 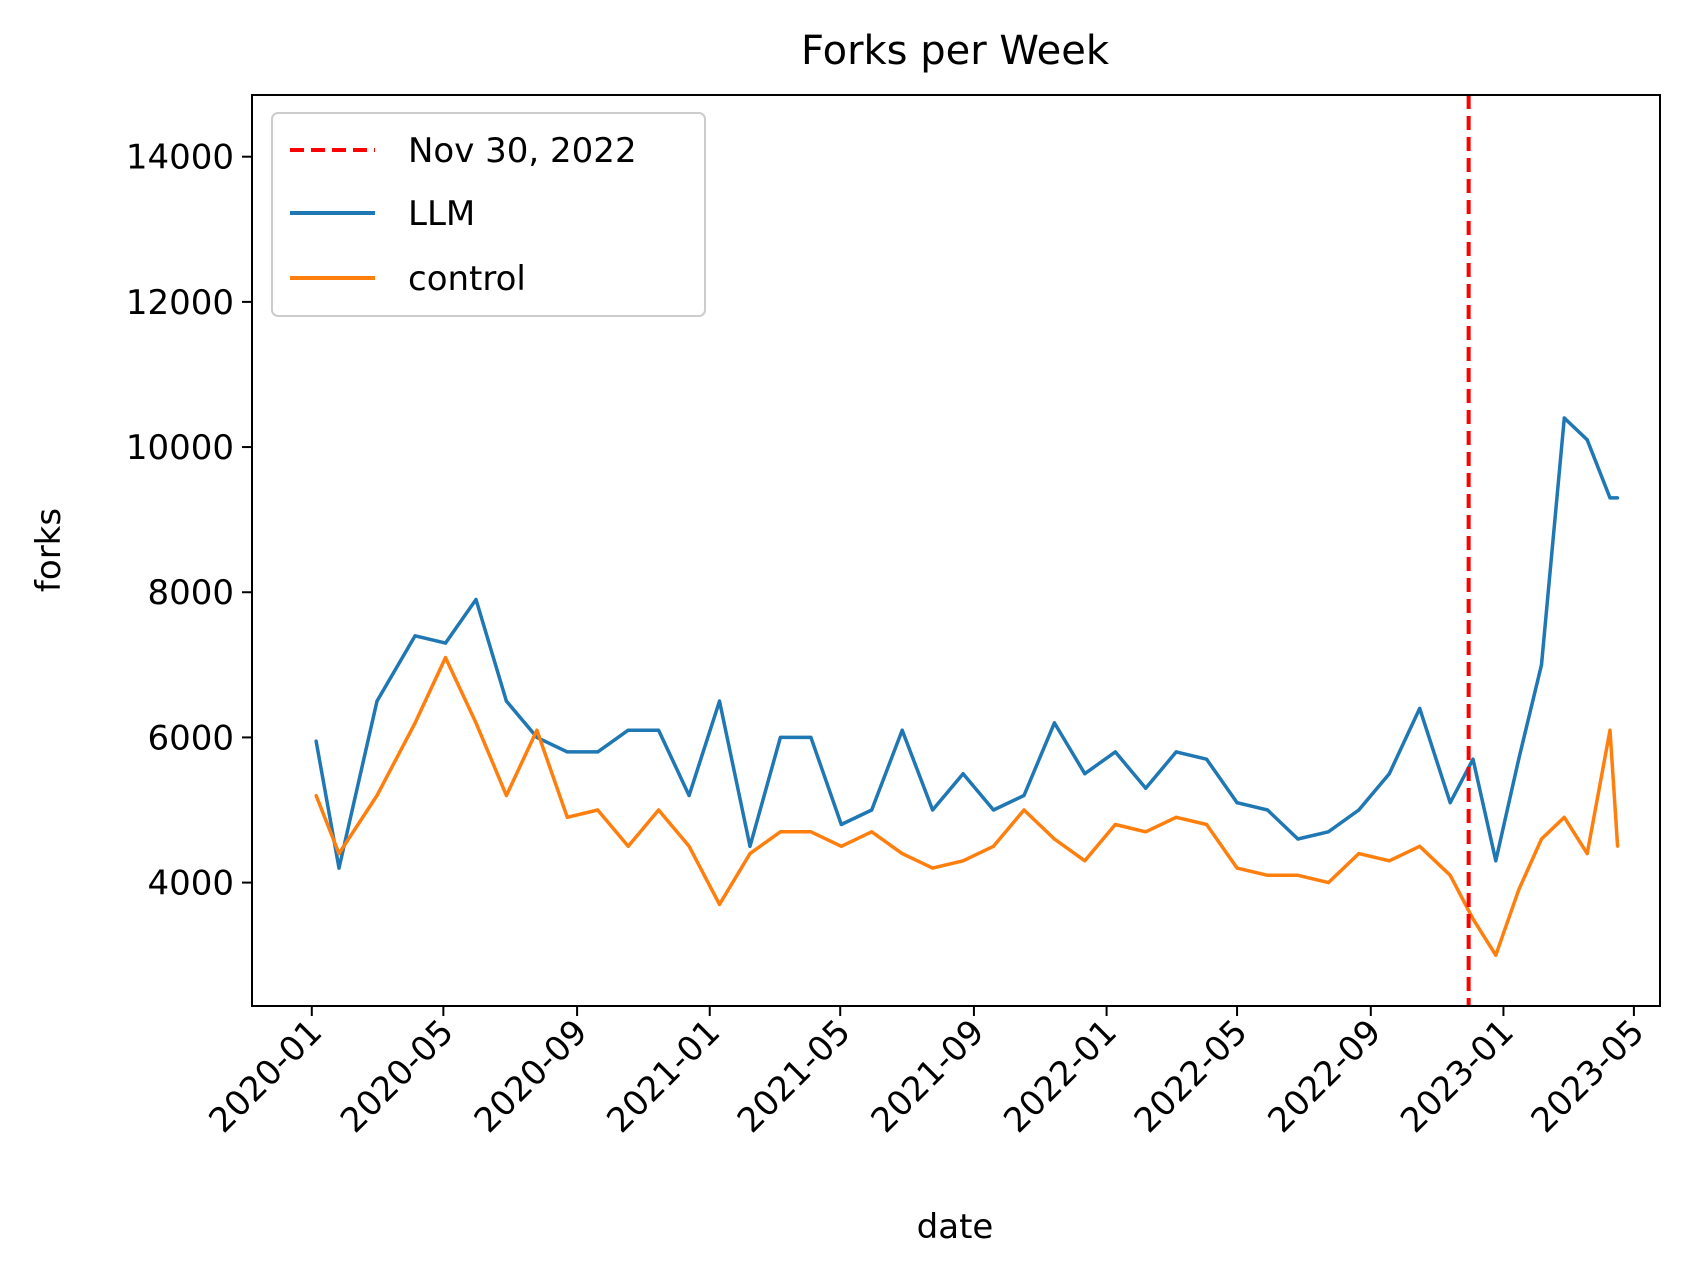 I want to click on legend: Nov 30, 2022 LLM control, so click(x=488, y=214).